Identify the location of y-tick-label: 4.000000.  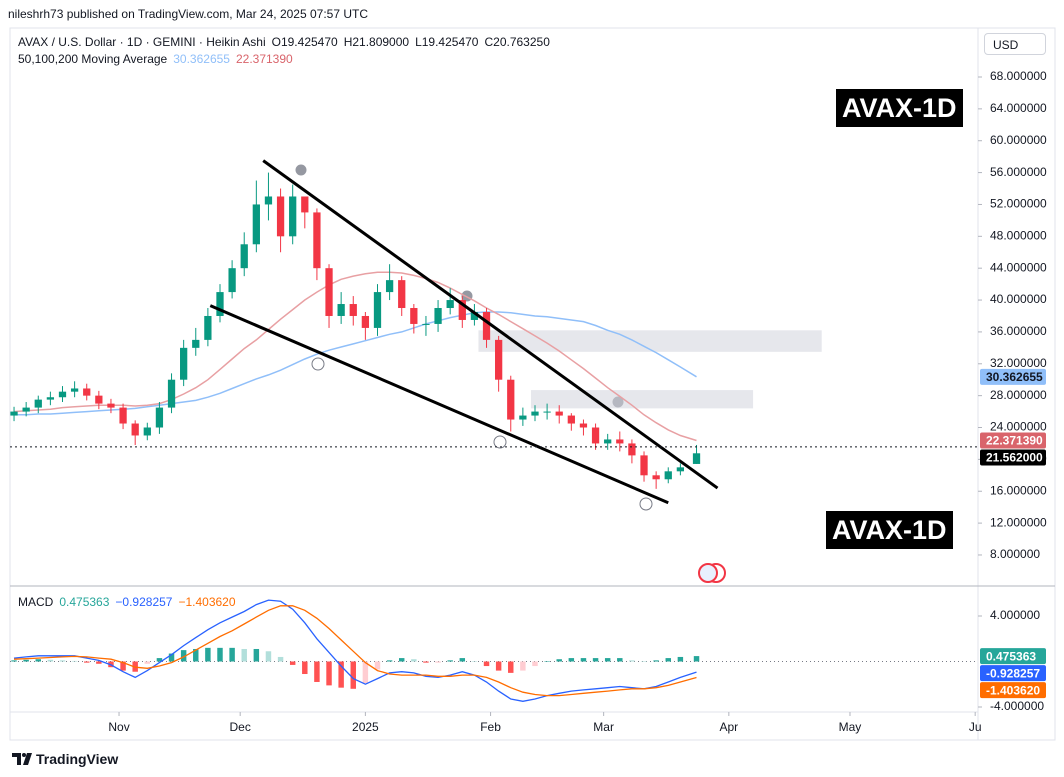
(1015, 615).